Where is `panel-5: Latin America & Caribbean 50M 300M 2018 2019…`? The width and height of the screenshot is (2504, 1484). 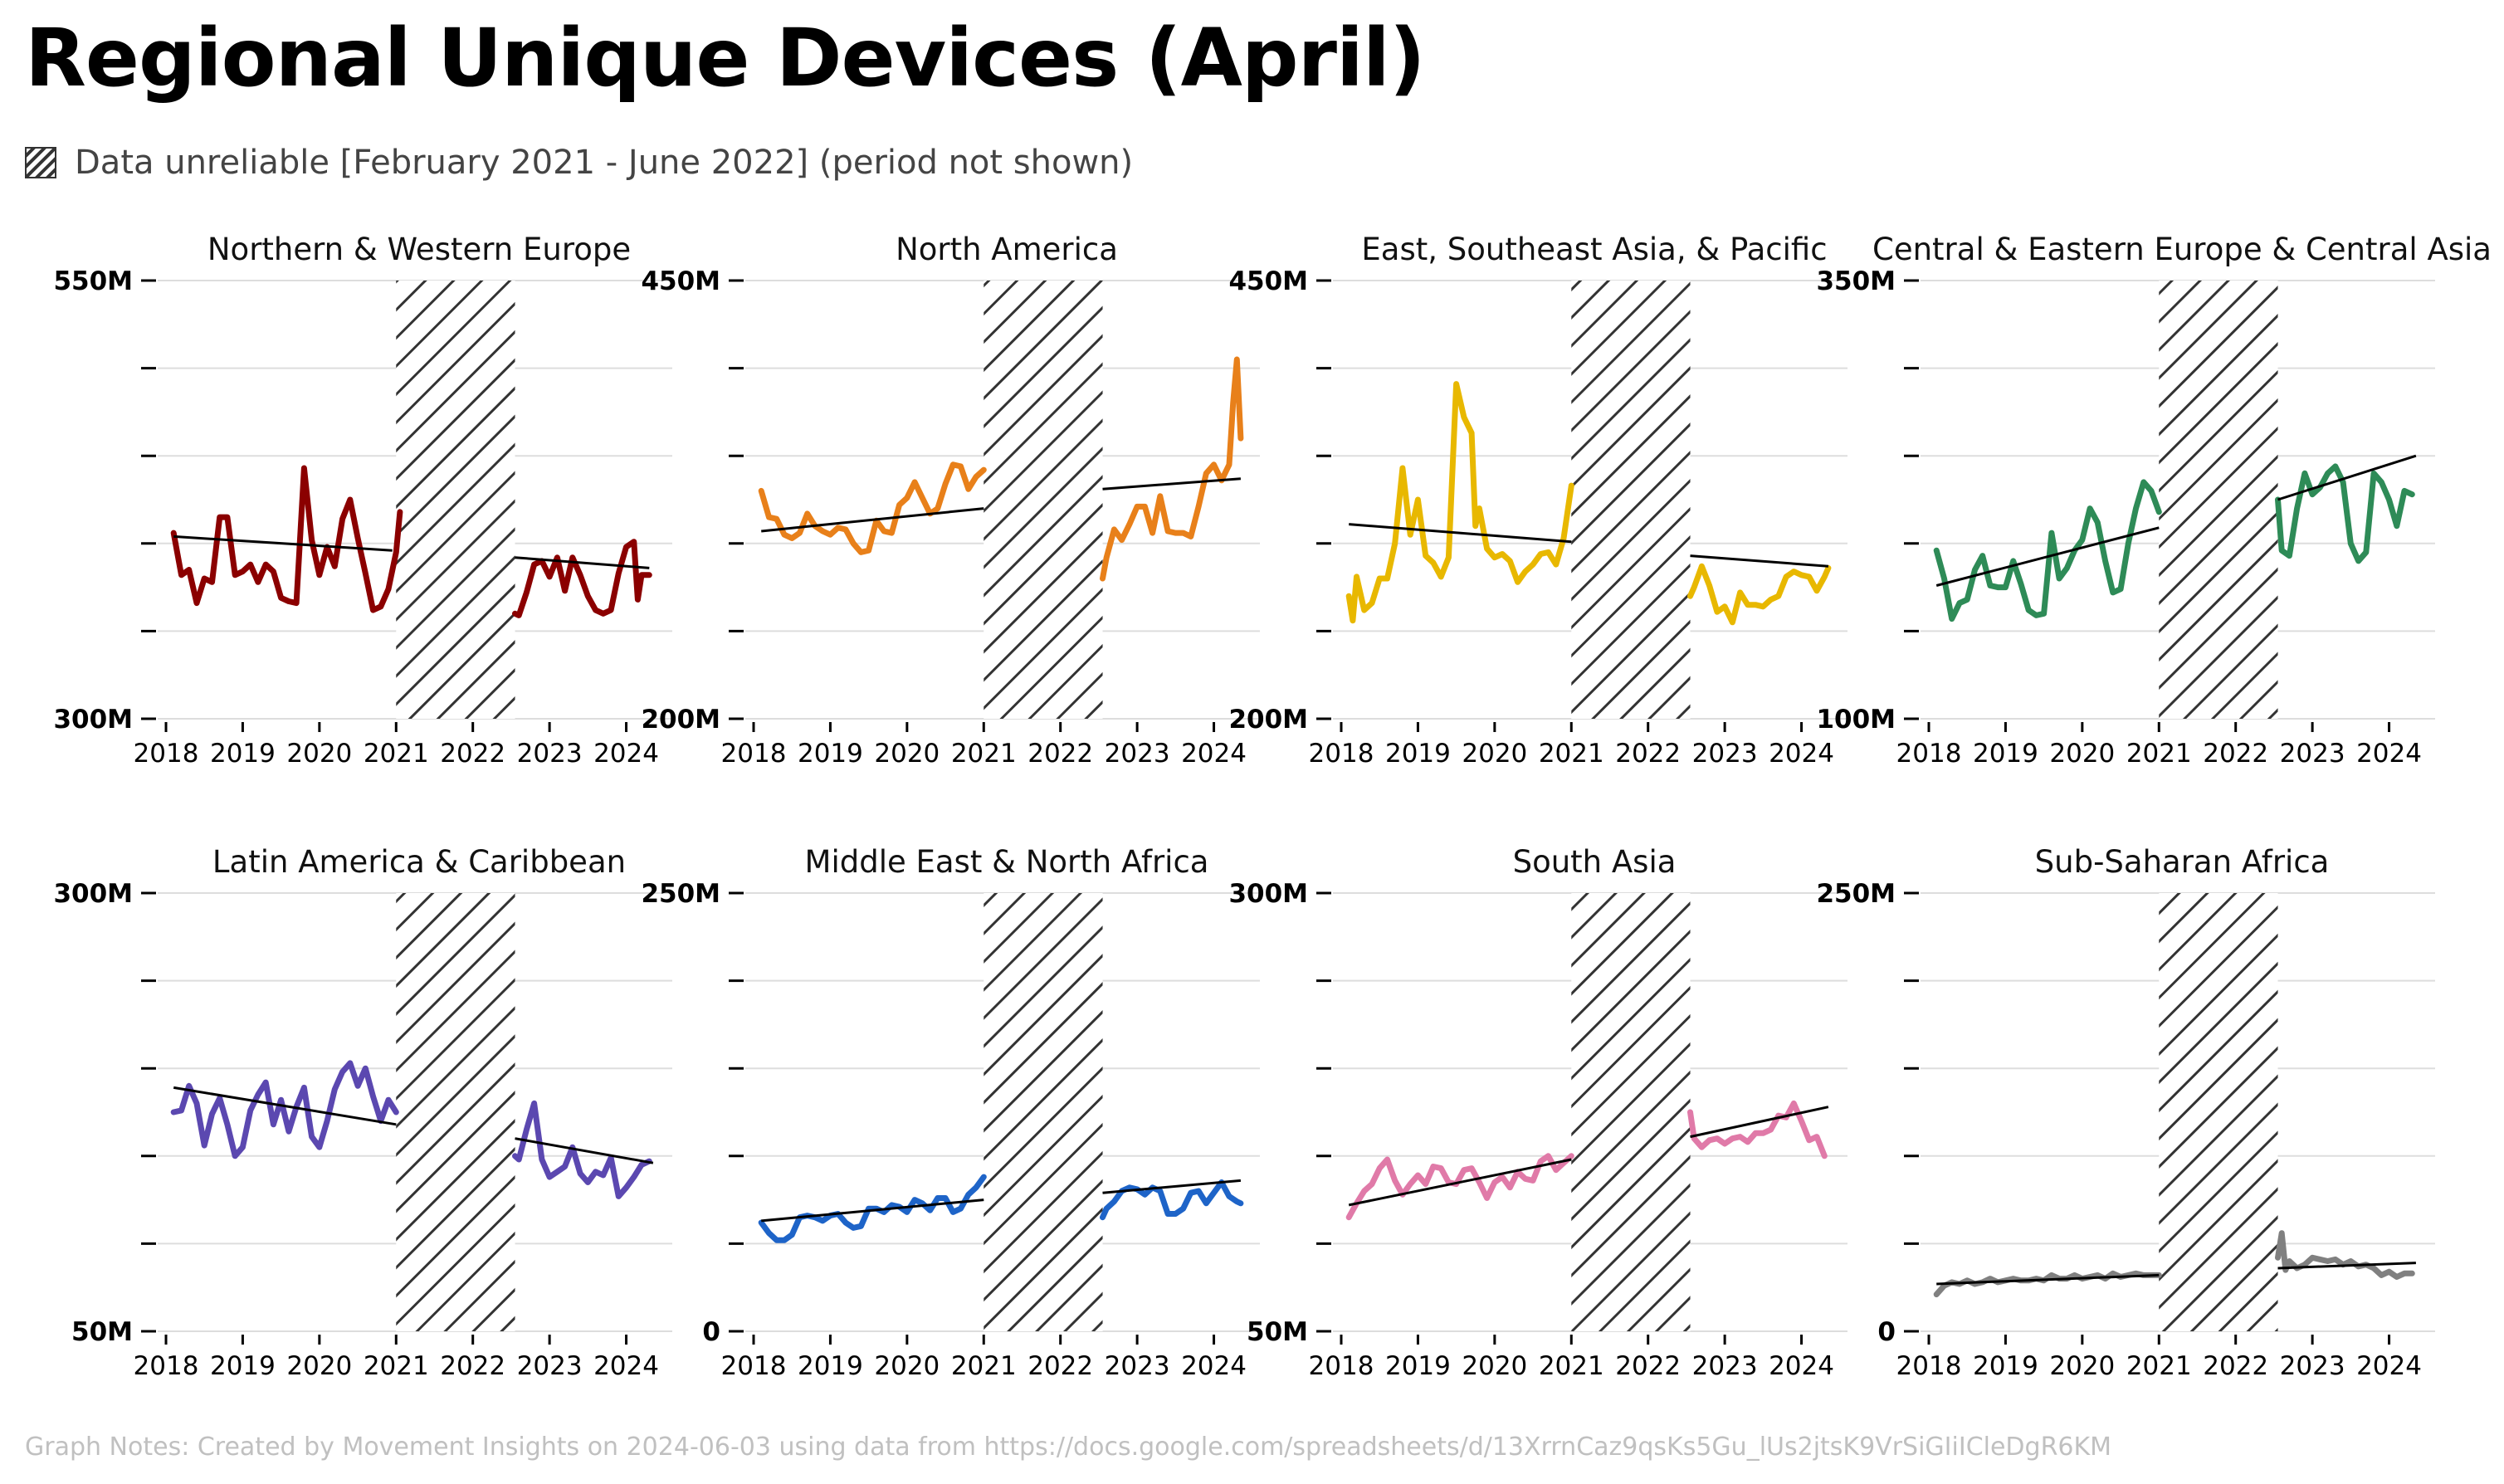
panel-5: Latin America & Caribbean 50M 300M 2018 2019… is located at coordinates (362, 1112).